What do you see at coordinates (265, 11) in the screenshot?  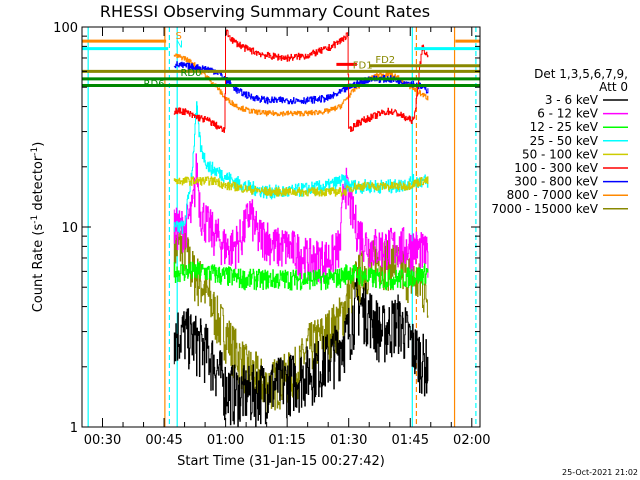 I see `chart-title: RHESSI Observing Summary Count Rates` at bounding box center [265, 11].